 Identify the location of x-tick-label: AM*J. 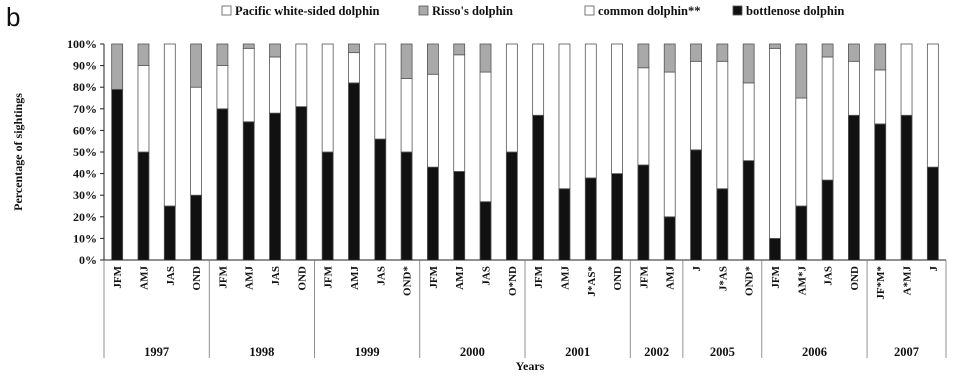
(802, 281).